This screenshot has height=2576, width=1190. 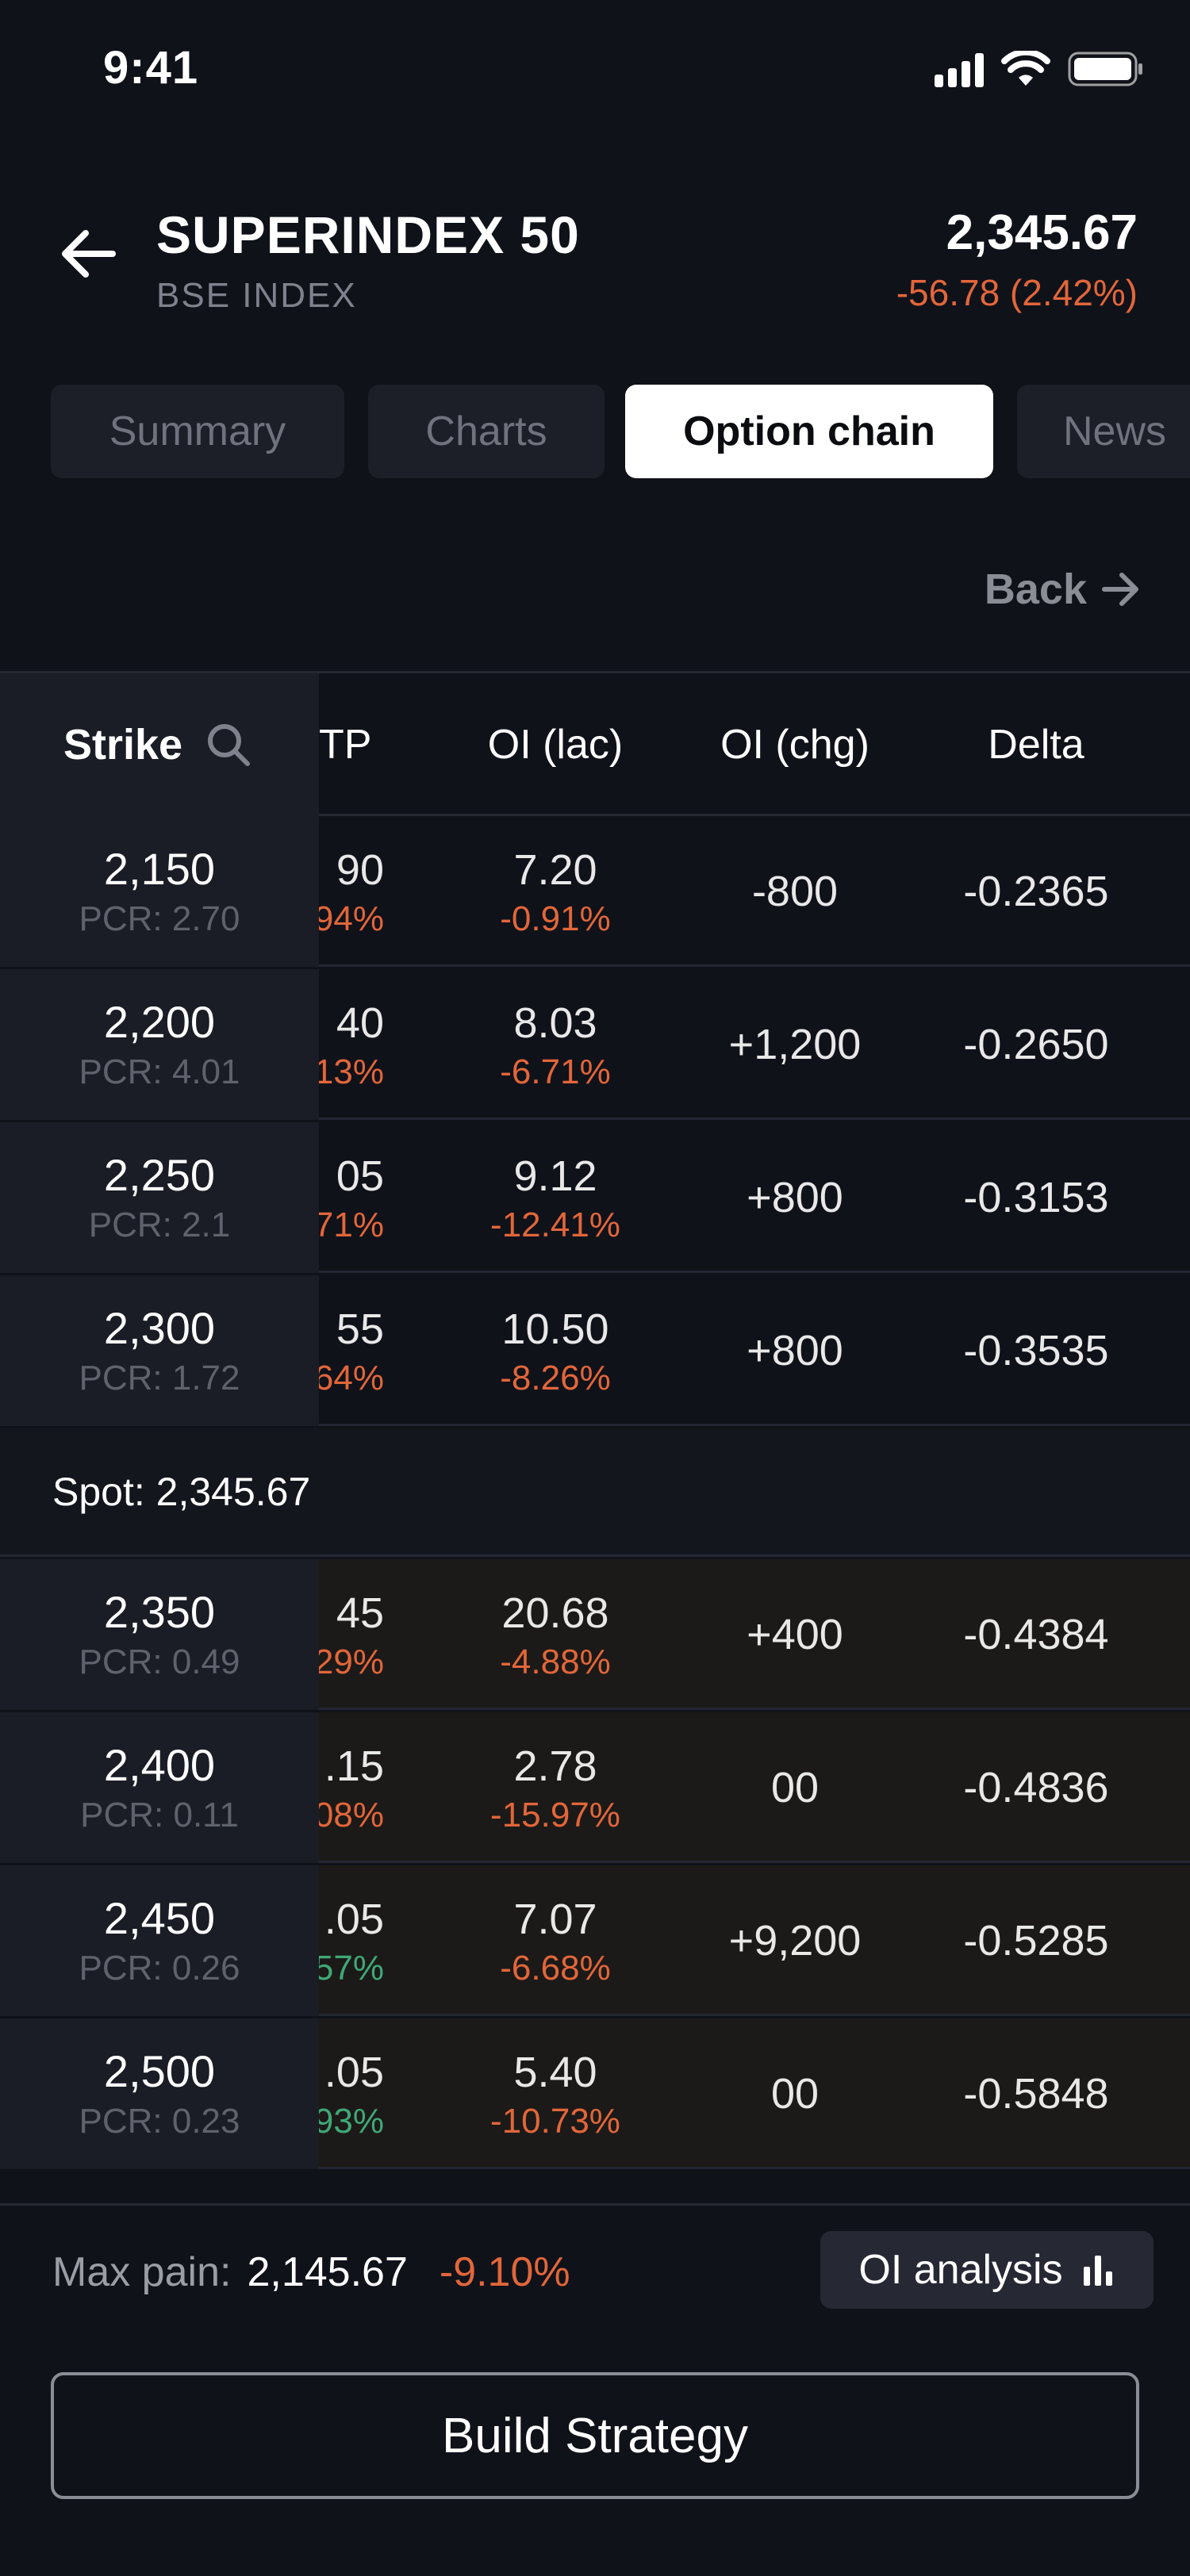 I want to click on oi-chg-column-header: OI (chg), so click(x=794, y=745).